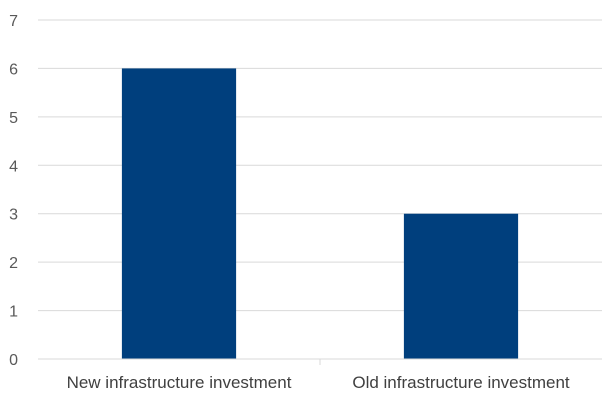 Image resolution: width=611 pixels, height=398 pixels. I want to click on y-axis-tick-labels: 0 1 2 3 4 5 6 7, so click(13, 191).